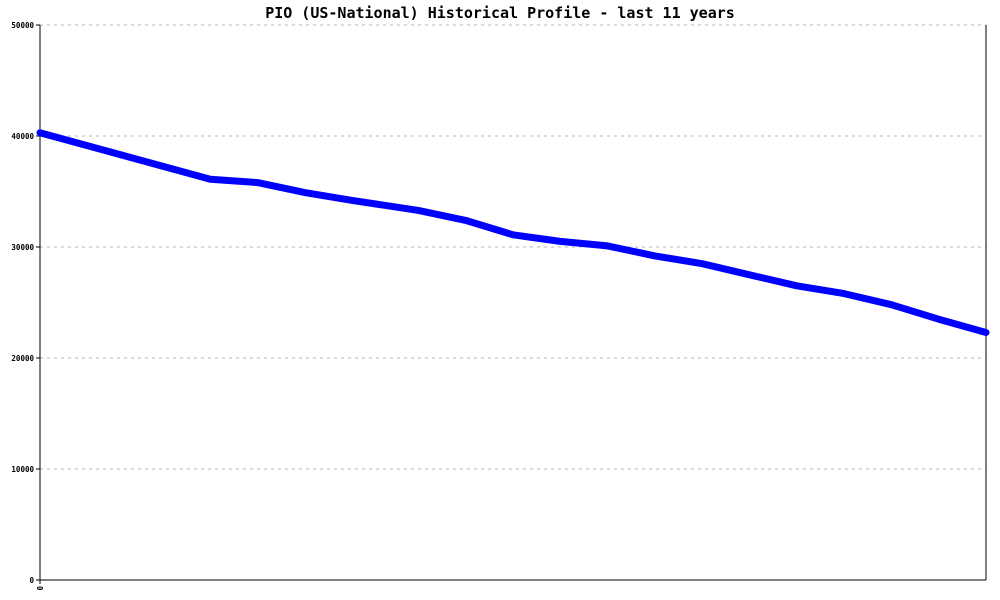 The image size is (1000, 600). What do you see at coordinates (22, 25) in the screenshot?
I see `y-tick-label: 50000` at bounding box center [22, 25].